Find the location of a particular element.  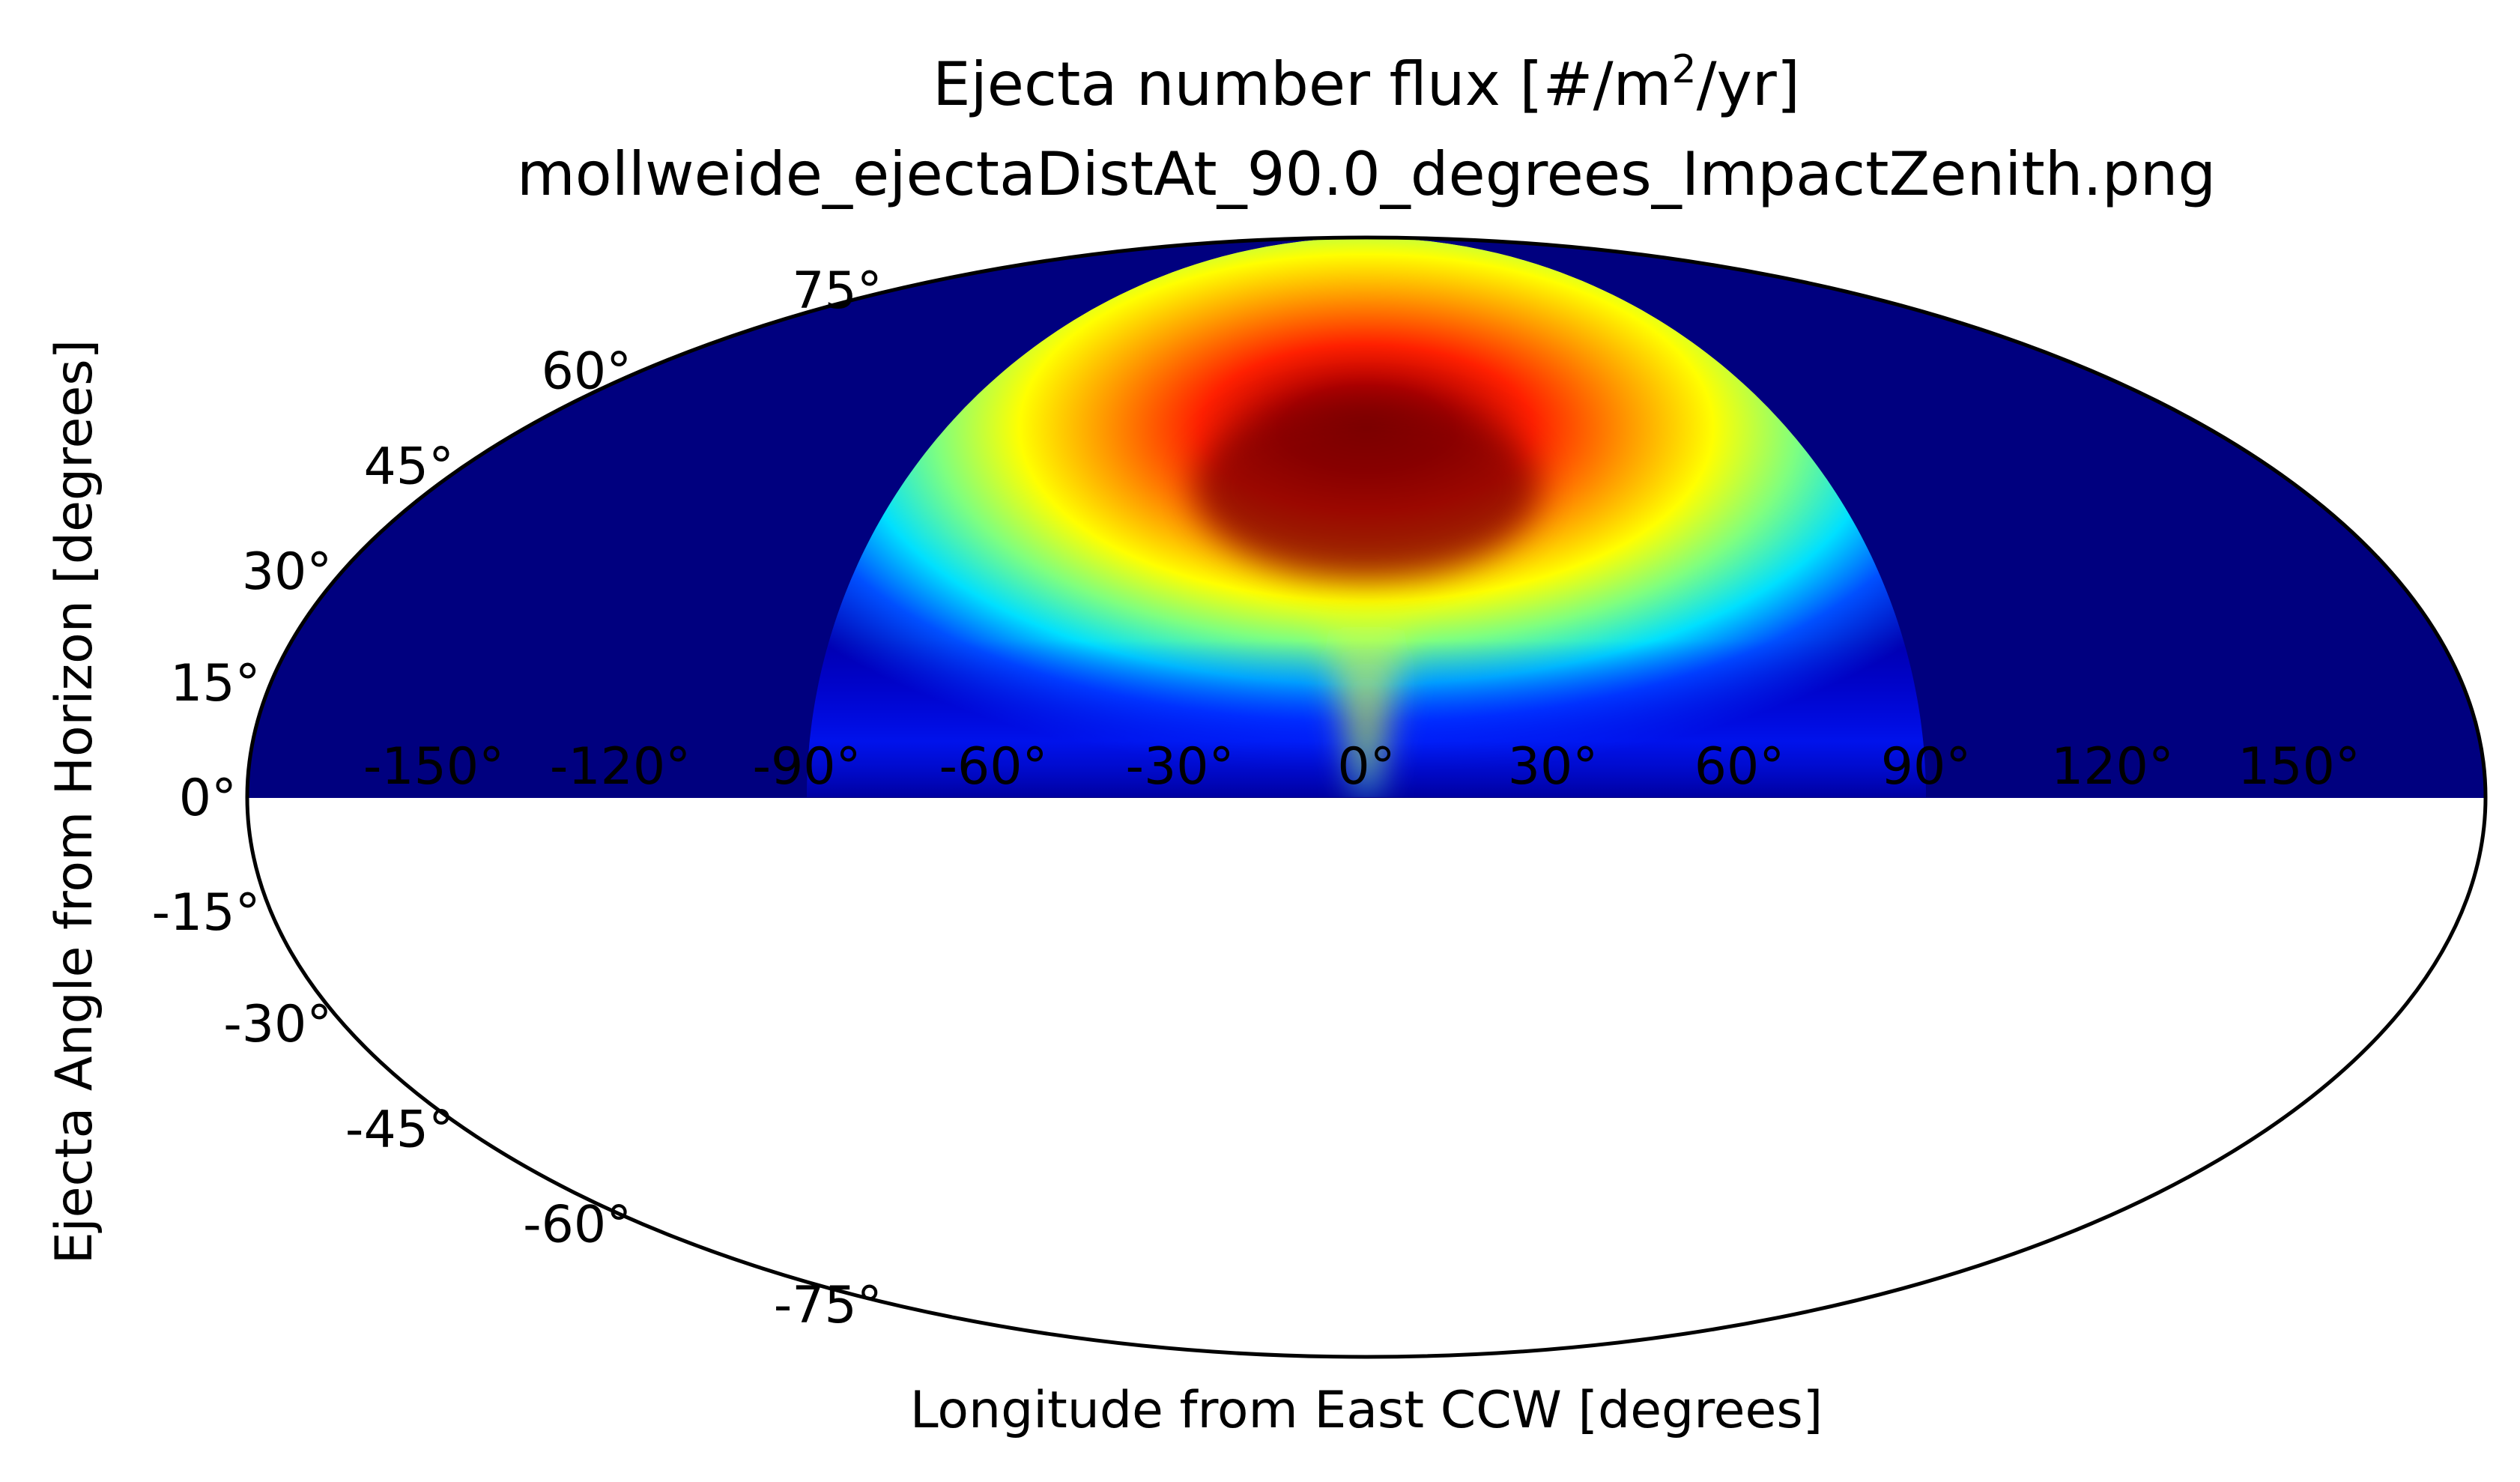

x-tick-label: 90° is located at coordinates (1926, 767).